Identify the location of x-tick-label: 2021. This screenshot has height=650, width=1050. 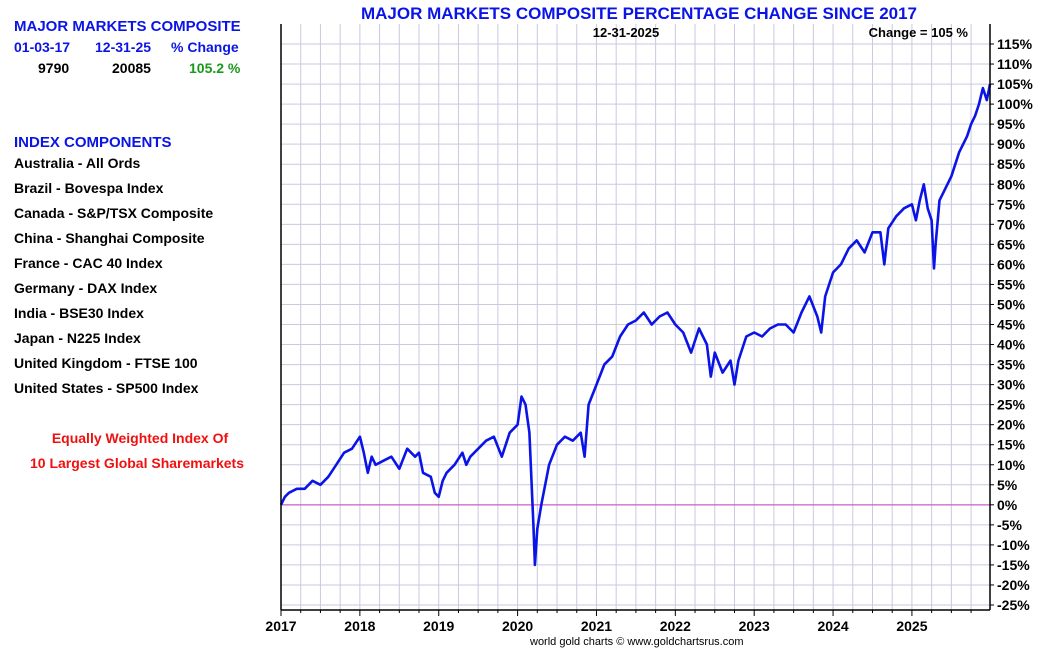
(596, 626).